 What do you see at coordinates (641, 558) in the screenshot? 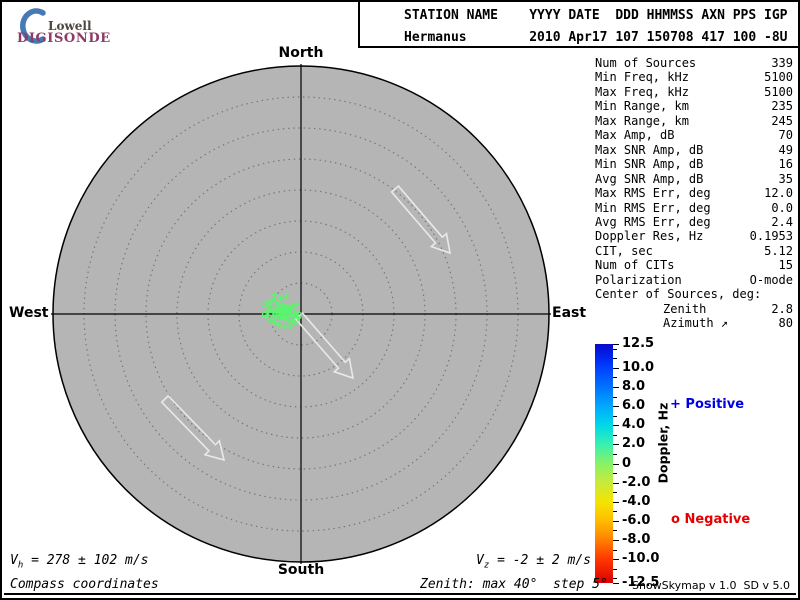
I see `colorbar-tick-label: -10.0` at bounding box center [641, 558].